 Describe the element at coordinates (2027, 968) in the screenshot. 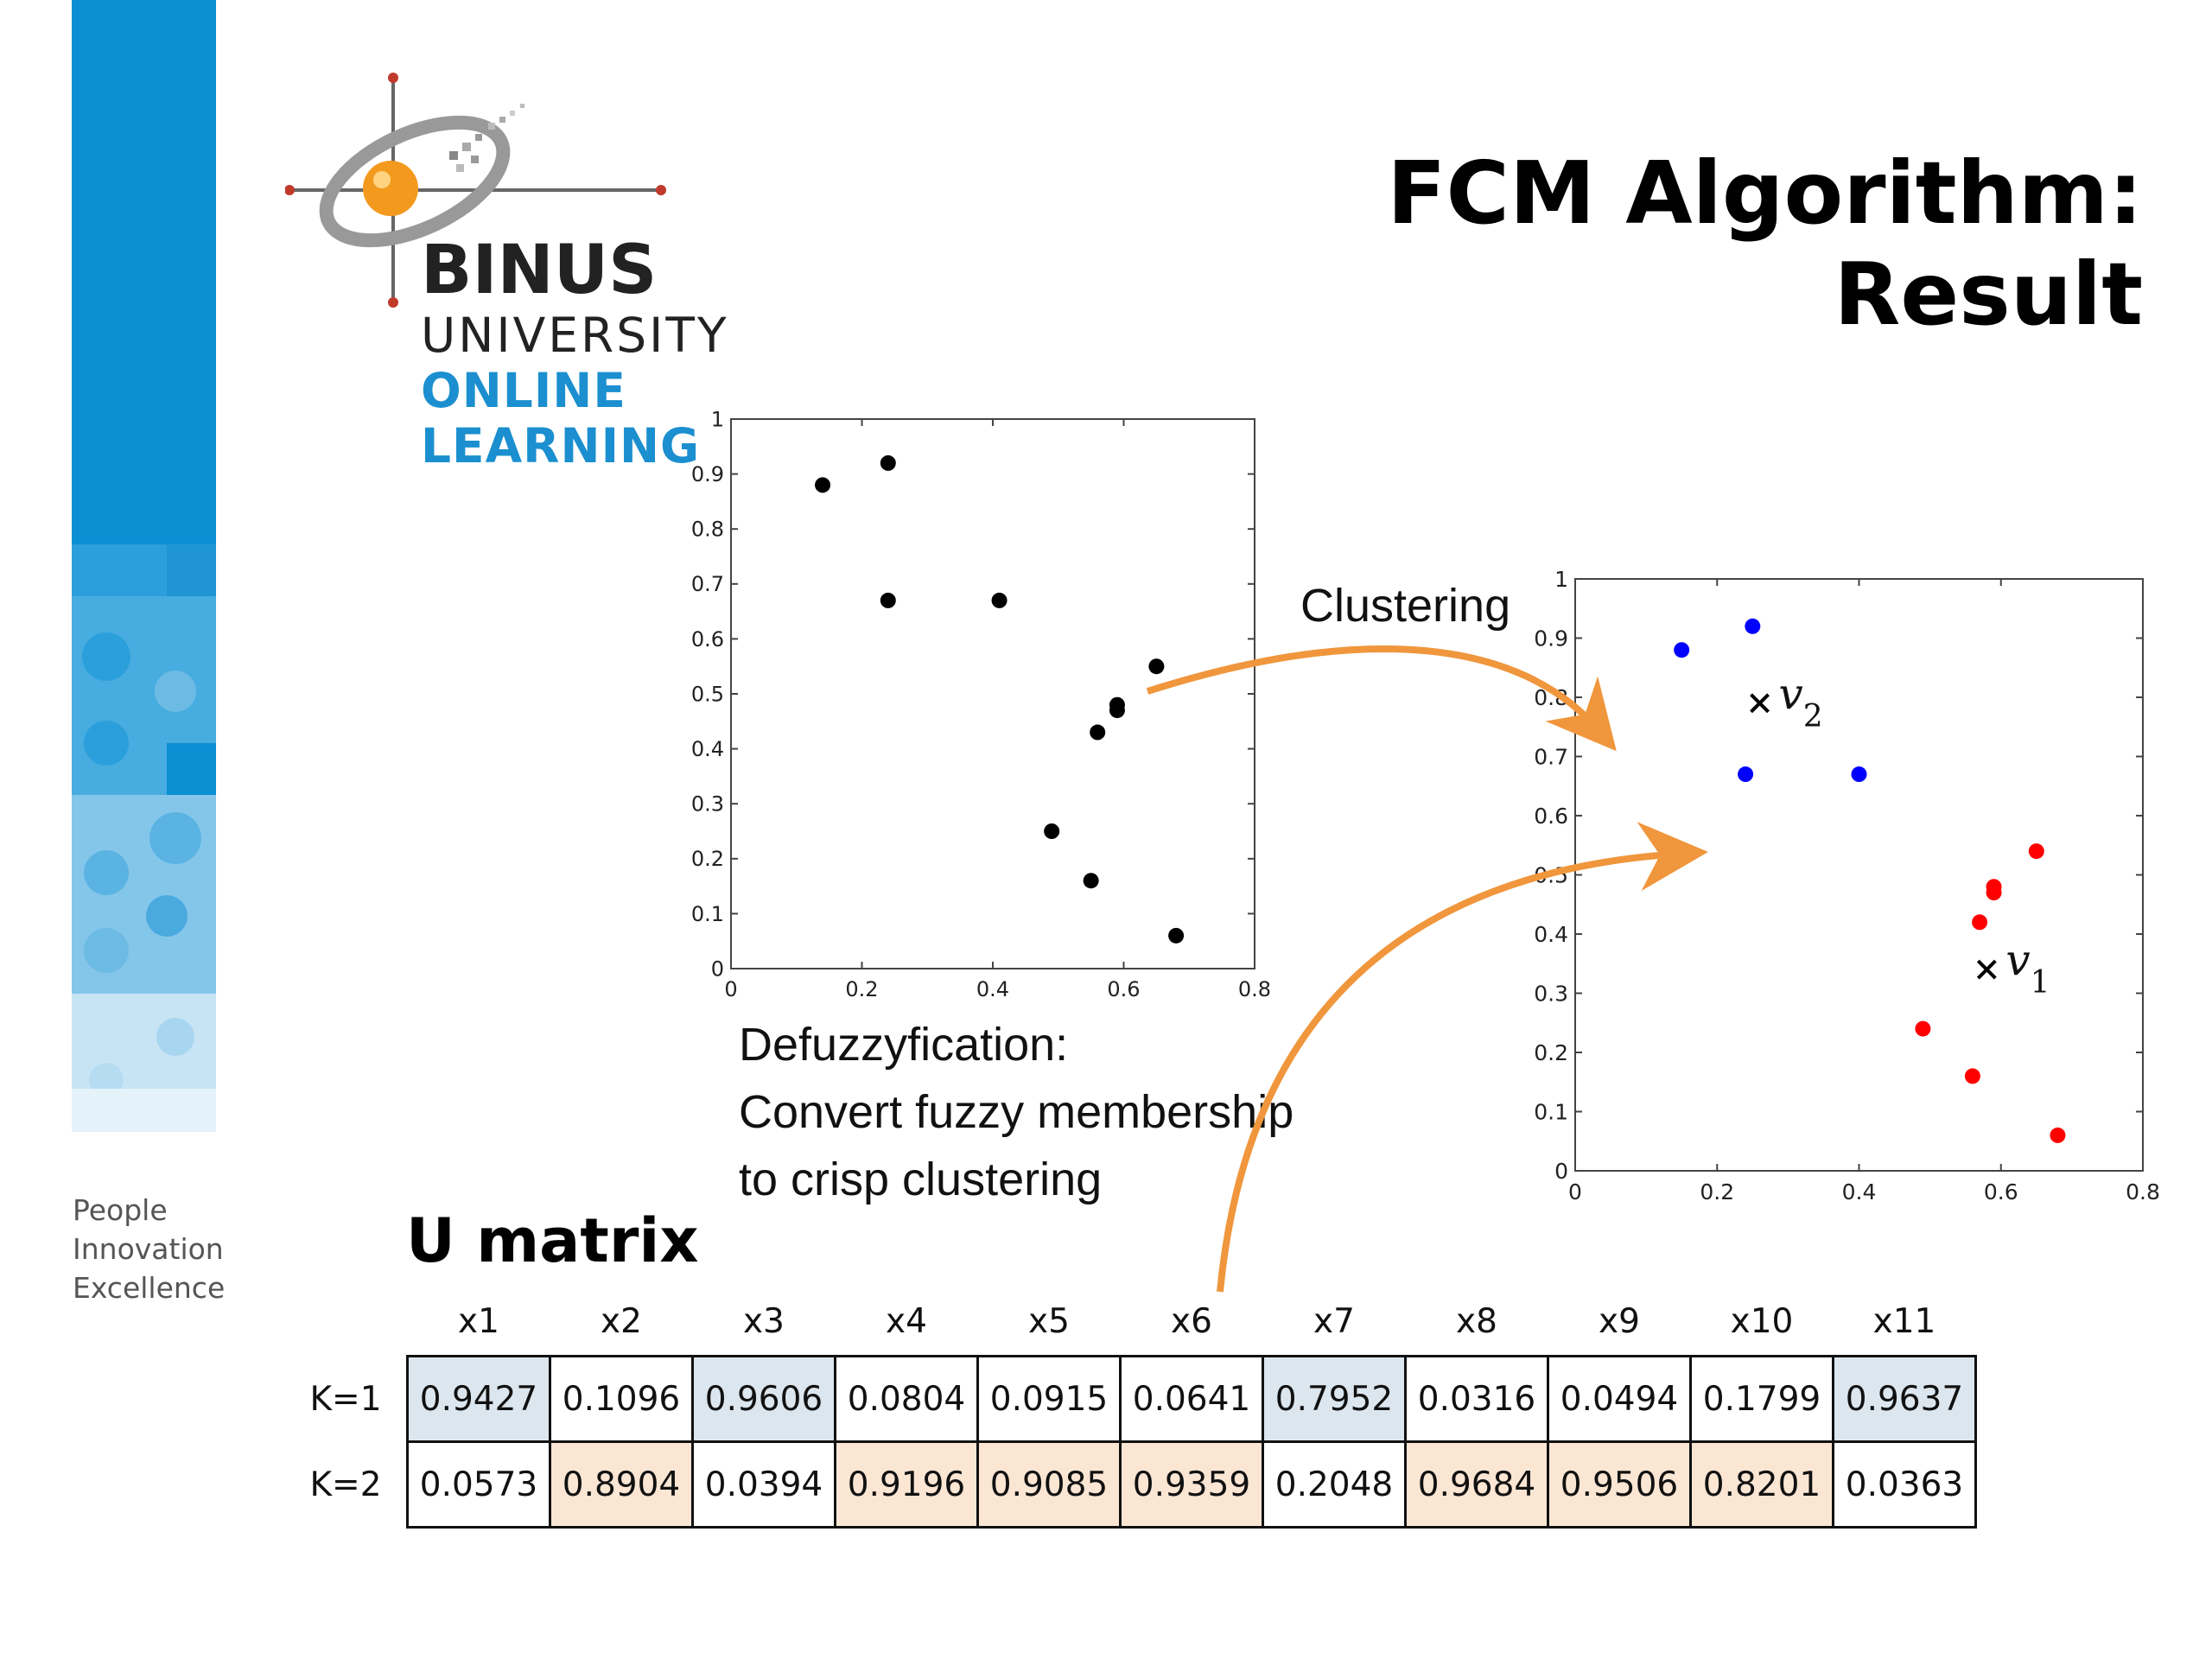

I see `cluster-center-label: v1` at that location.